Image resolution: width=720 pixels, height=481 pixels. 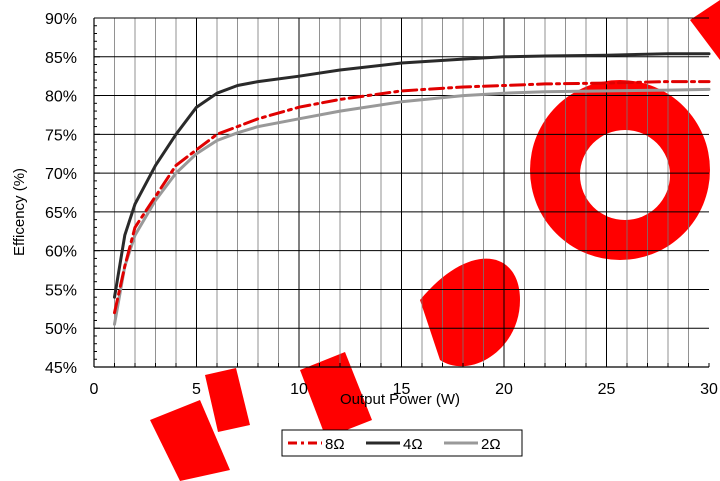 I want to click on y-tick-labels: 45% 50% 55% 60% 65% 70% 75% 80% 85% 90%, so click(x=61, y=194).